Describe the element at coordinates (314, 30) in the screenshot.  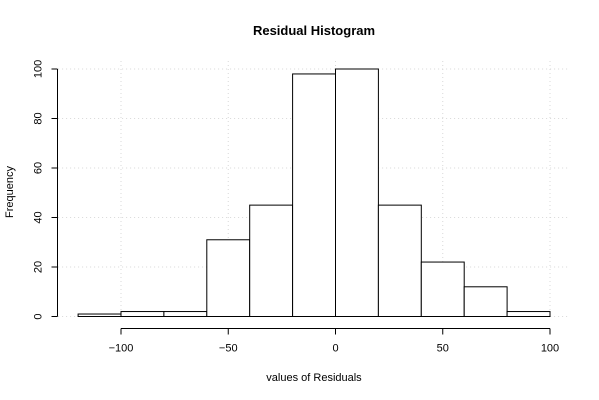
I see `chart-title: Residual Histogram` at that location.